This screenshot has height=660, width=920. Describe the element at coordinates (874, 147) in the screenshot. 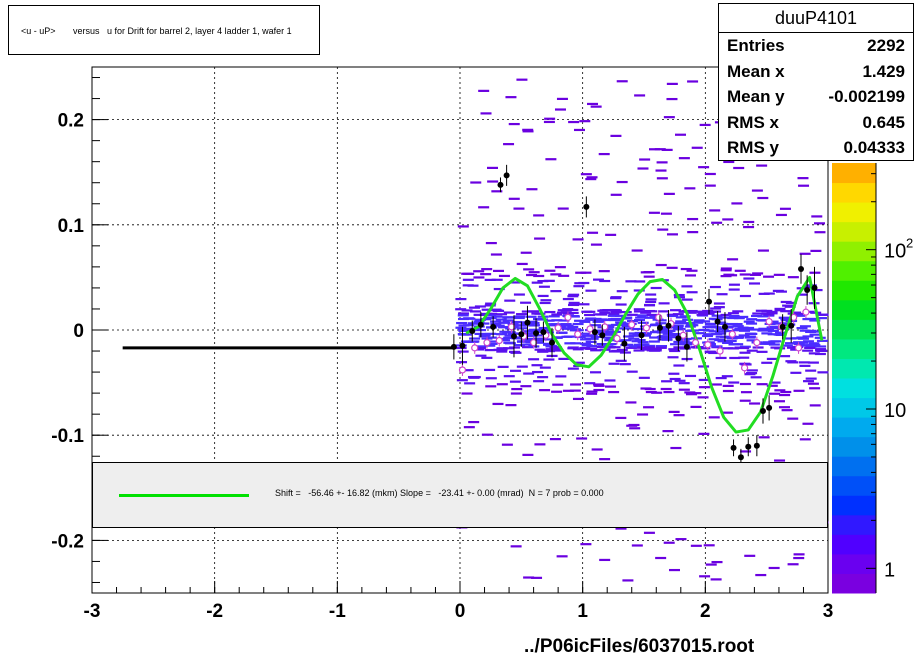

I see `stats-value: 0.04333` at that location.